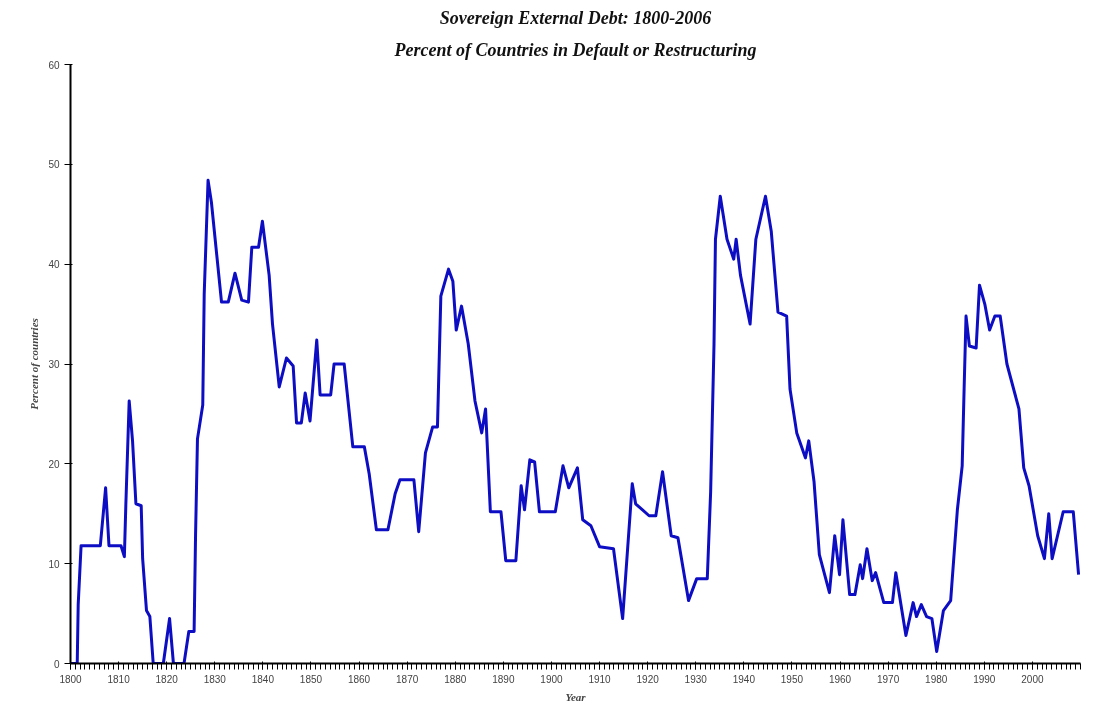  What do you see at coordinates (311, 679) in the screenshot?
I see `x-tick-label: 1850` at bounding box center [311, 679].